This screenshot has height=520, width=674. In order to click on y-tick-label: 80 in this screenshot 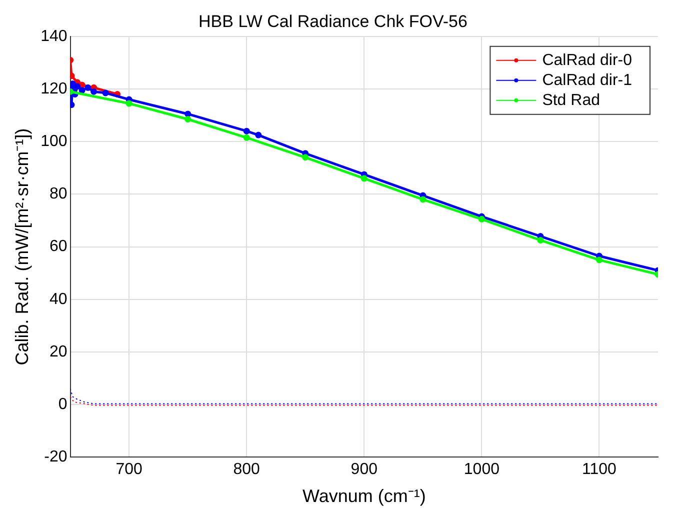, I will do `click(59, 194)`.